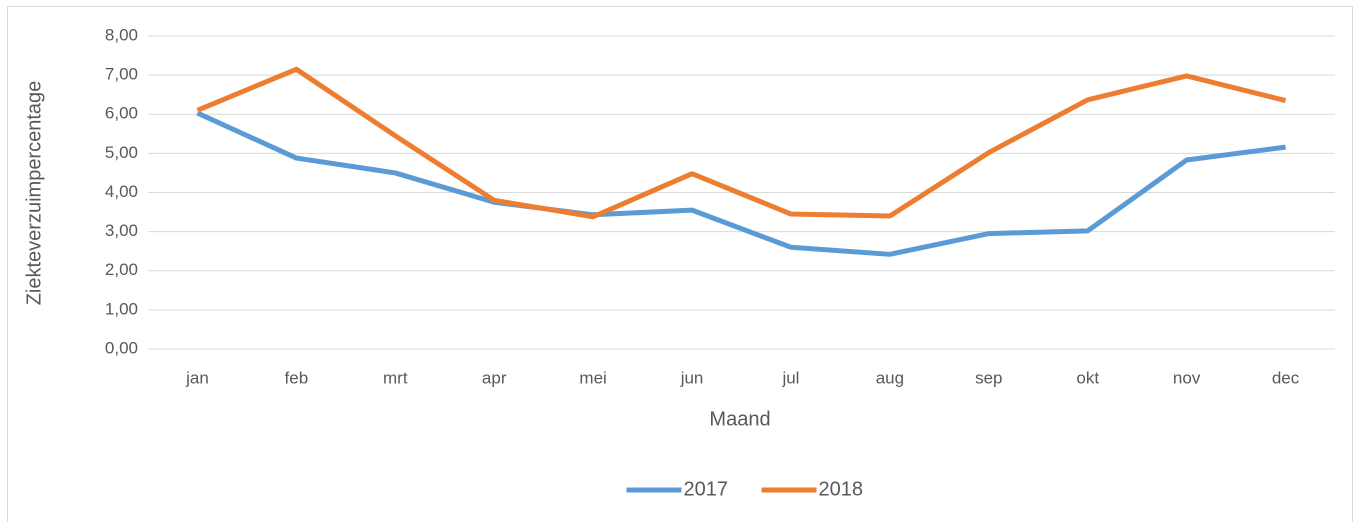  Describe the element at coordinates (592, 377) in the screenshot. I see `x-tick-label: mei` at that location.